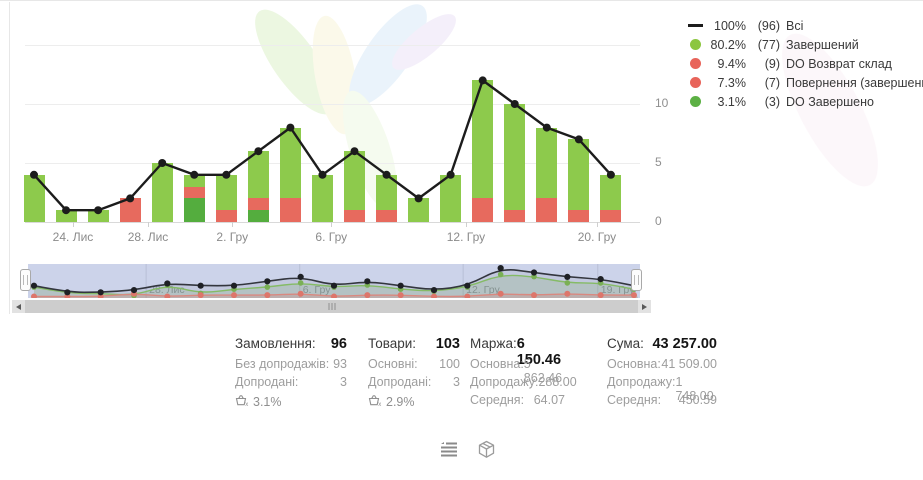 The height and width of the screenshot is (480, 923). I want to click on stat-subrow-value: 100, so click(449, 364).